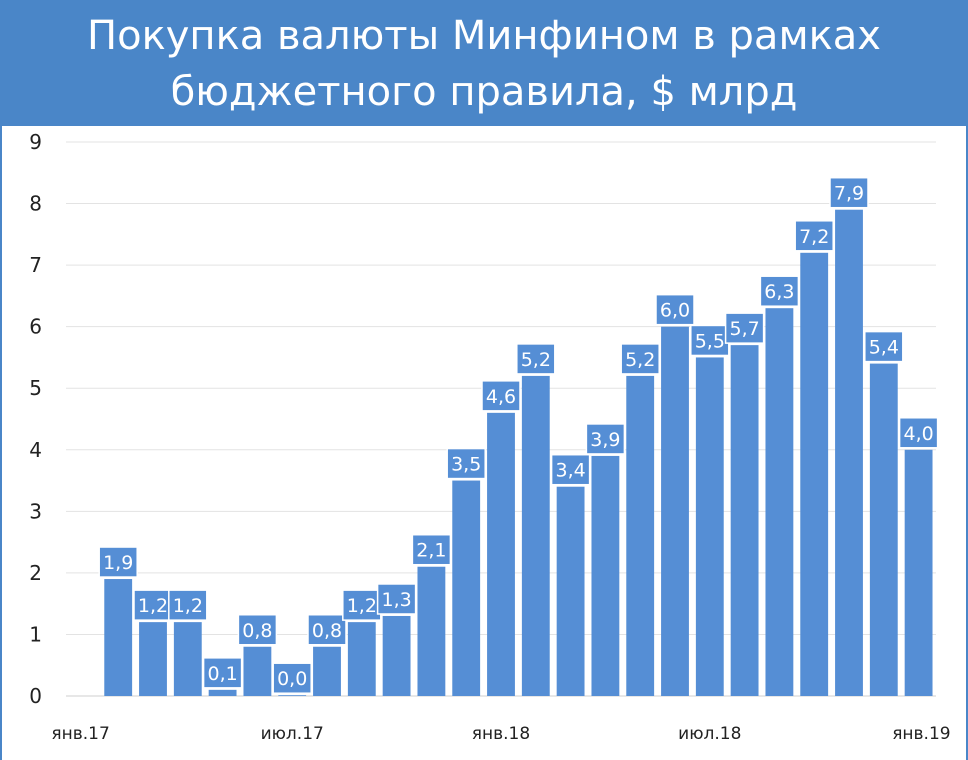  I want to click on chart-title-line-1: Покупка валюты Минфином в рамках, so click(484, 36).